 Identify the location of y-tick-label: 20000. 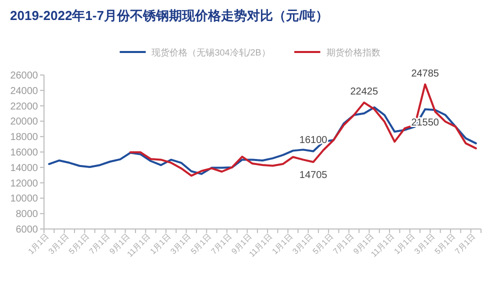
(24, 122).